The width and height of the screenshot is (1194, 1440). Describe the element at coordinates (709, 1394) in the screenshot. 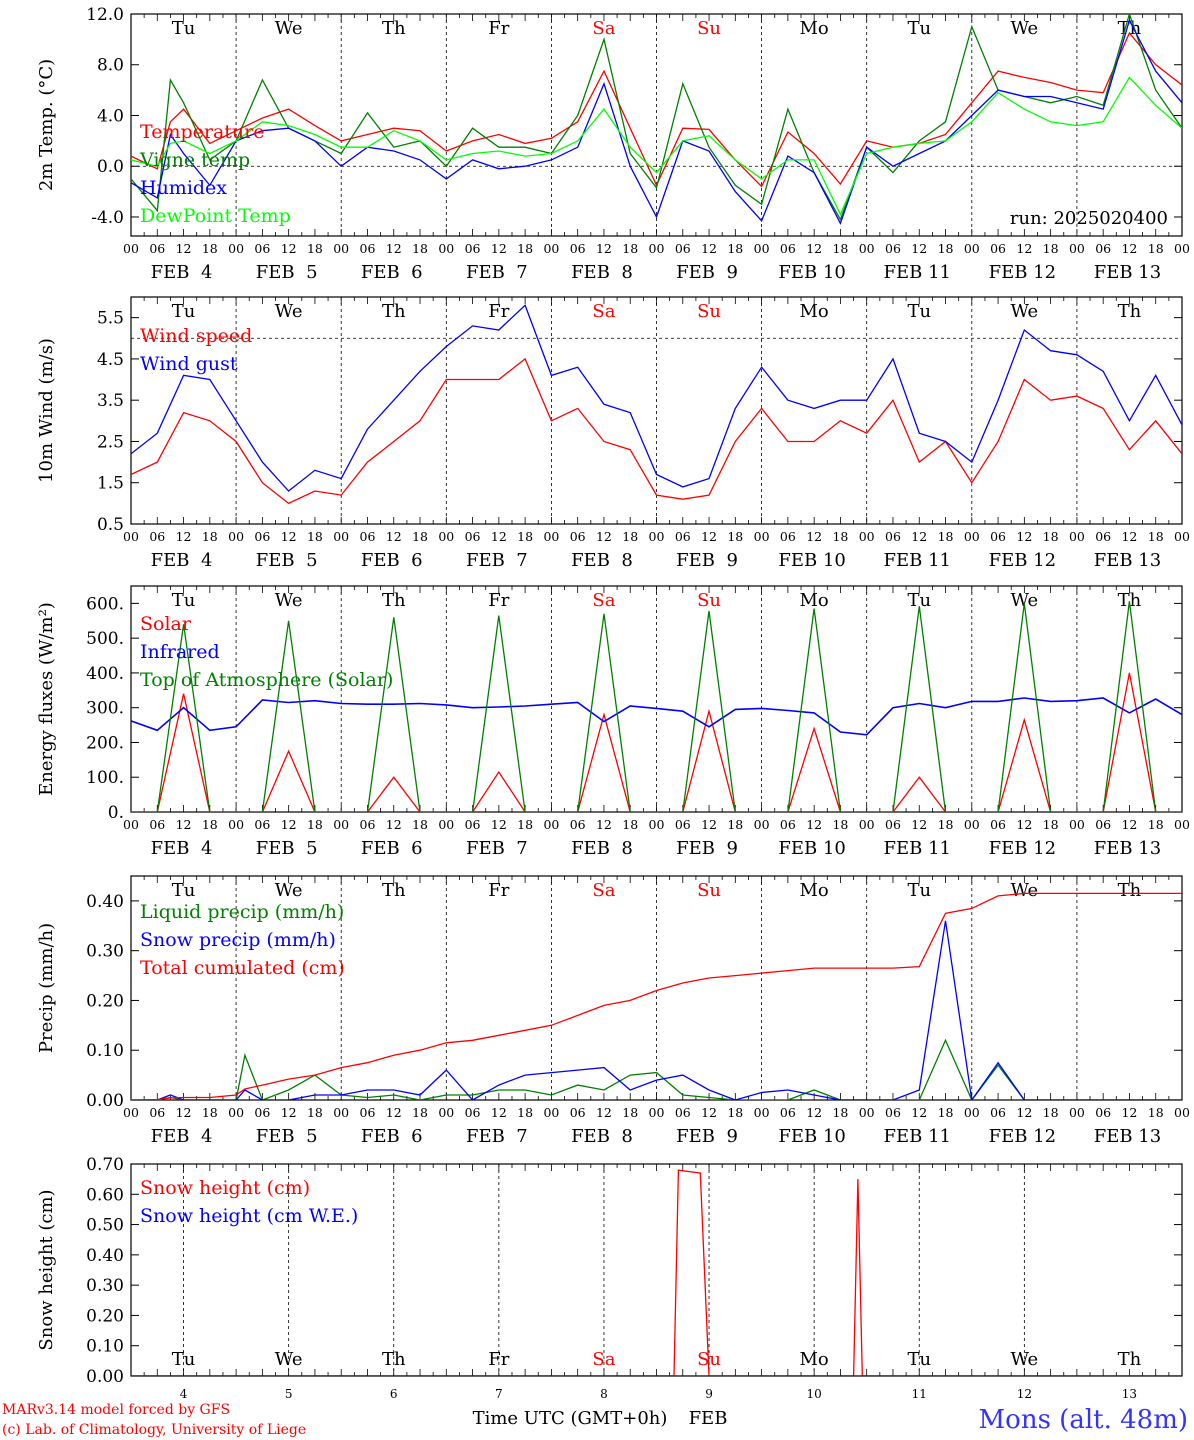

I see `date-number-label: 9` at that location.